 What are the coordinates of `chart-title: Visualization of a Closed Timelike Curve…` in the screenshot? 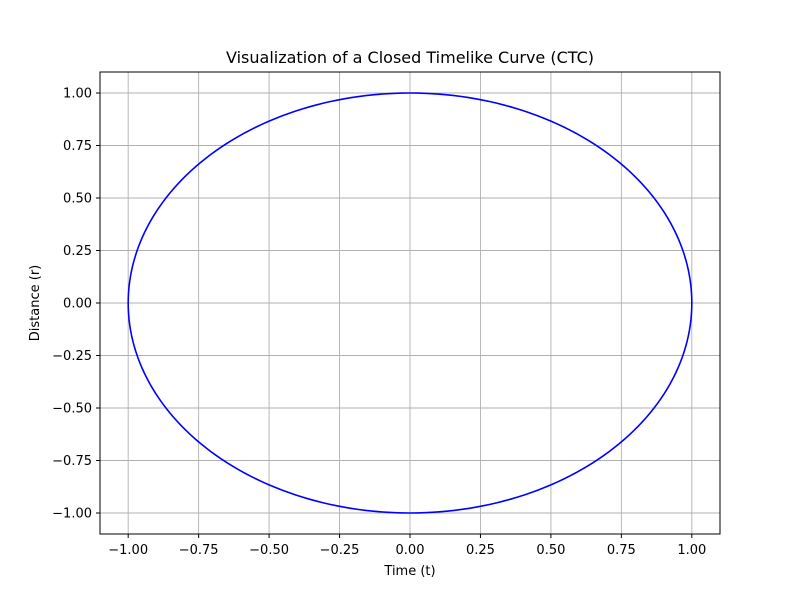 It's located at (410, 57).